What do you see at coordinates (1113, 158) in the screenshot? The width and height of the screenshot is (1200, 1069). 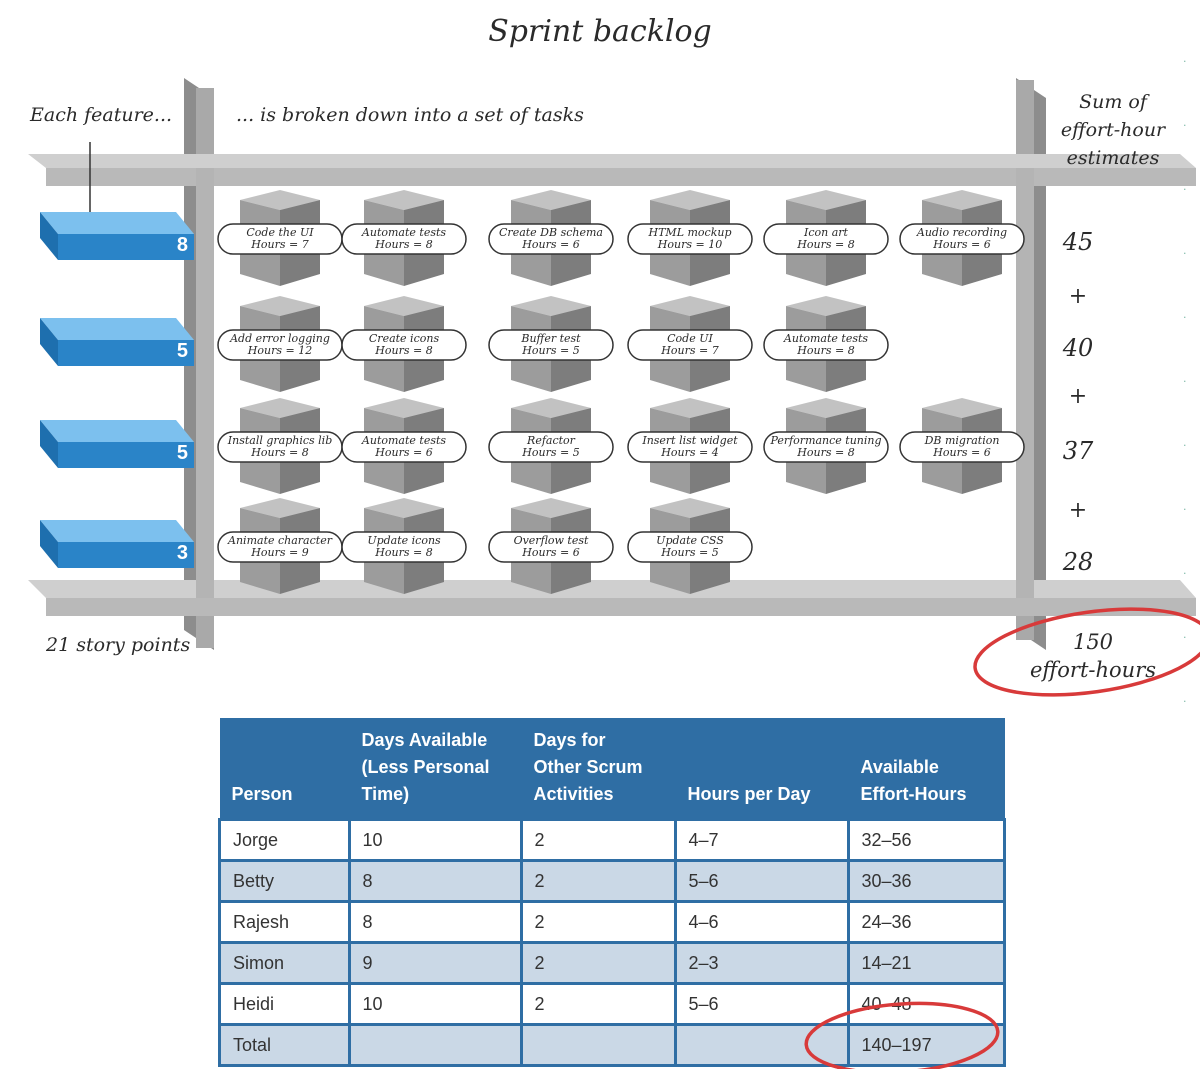 I see `sum-caption-line: estimates` at bounding box center [1113, 158].